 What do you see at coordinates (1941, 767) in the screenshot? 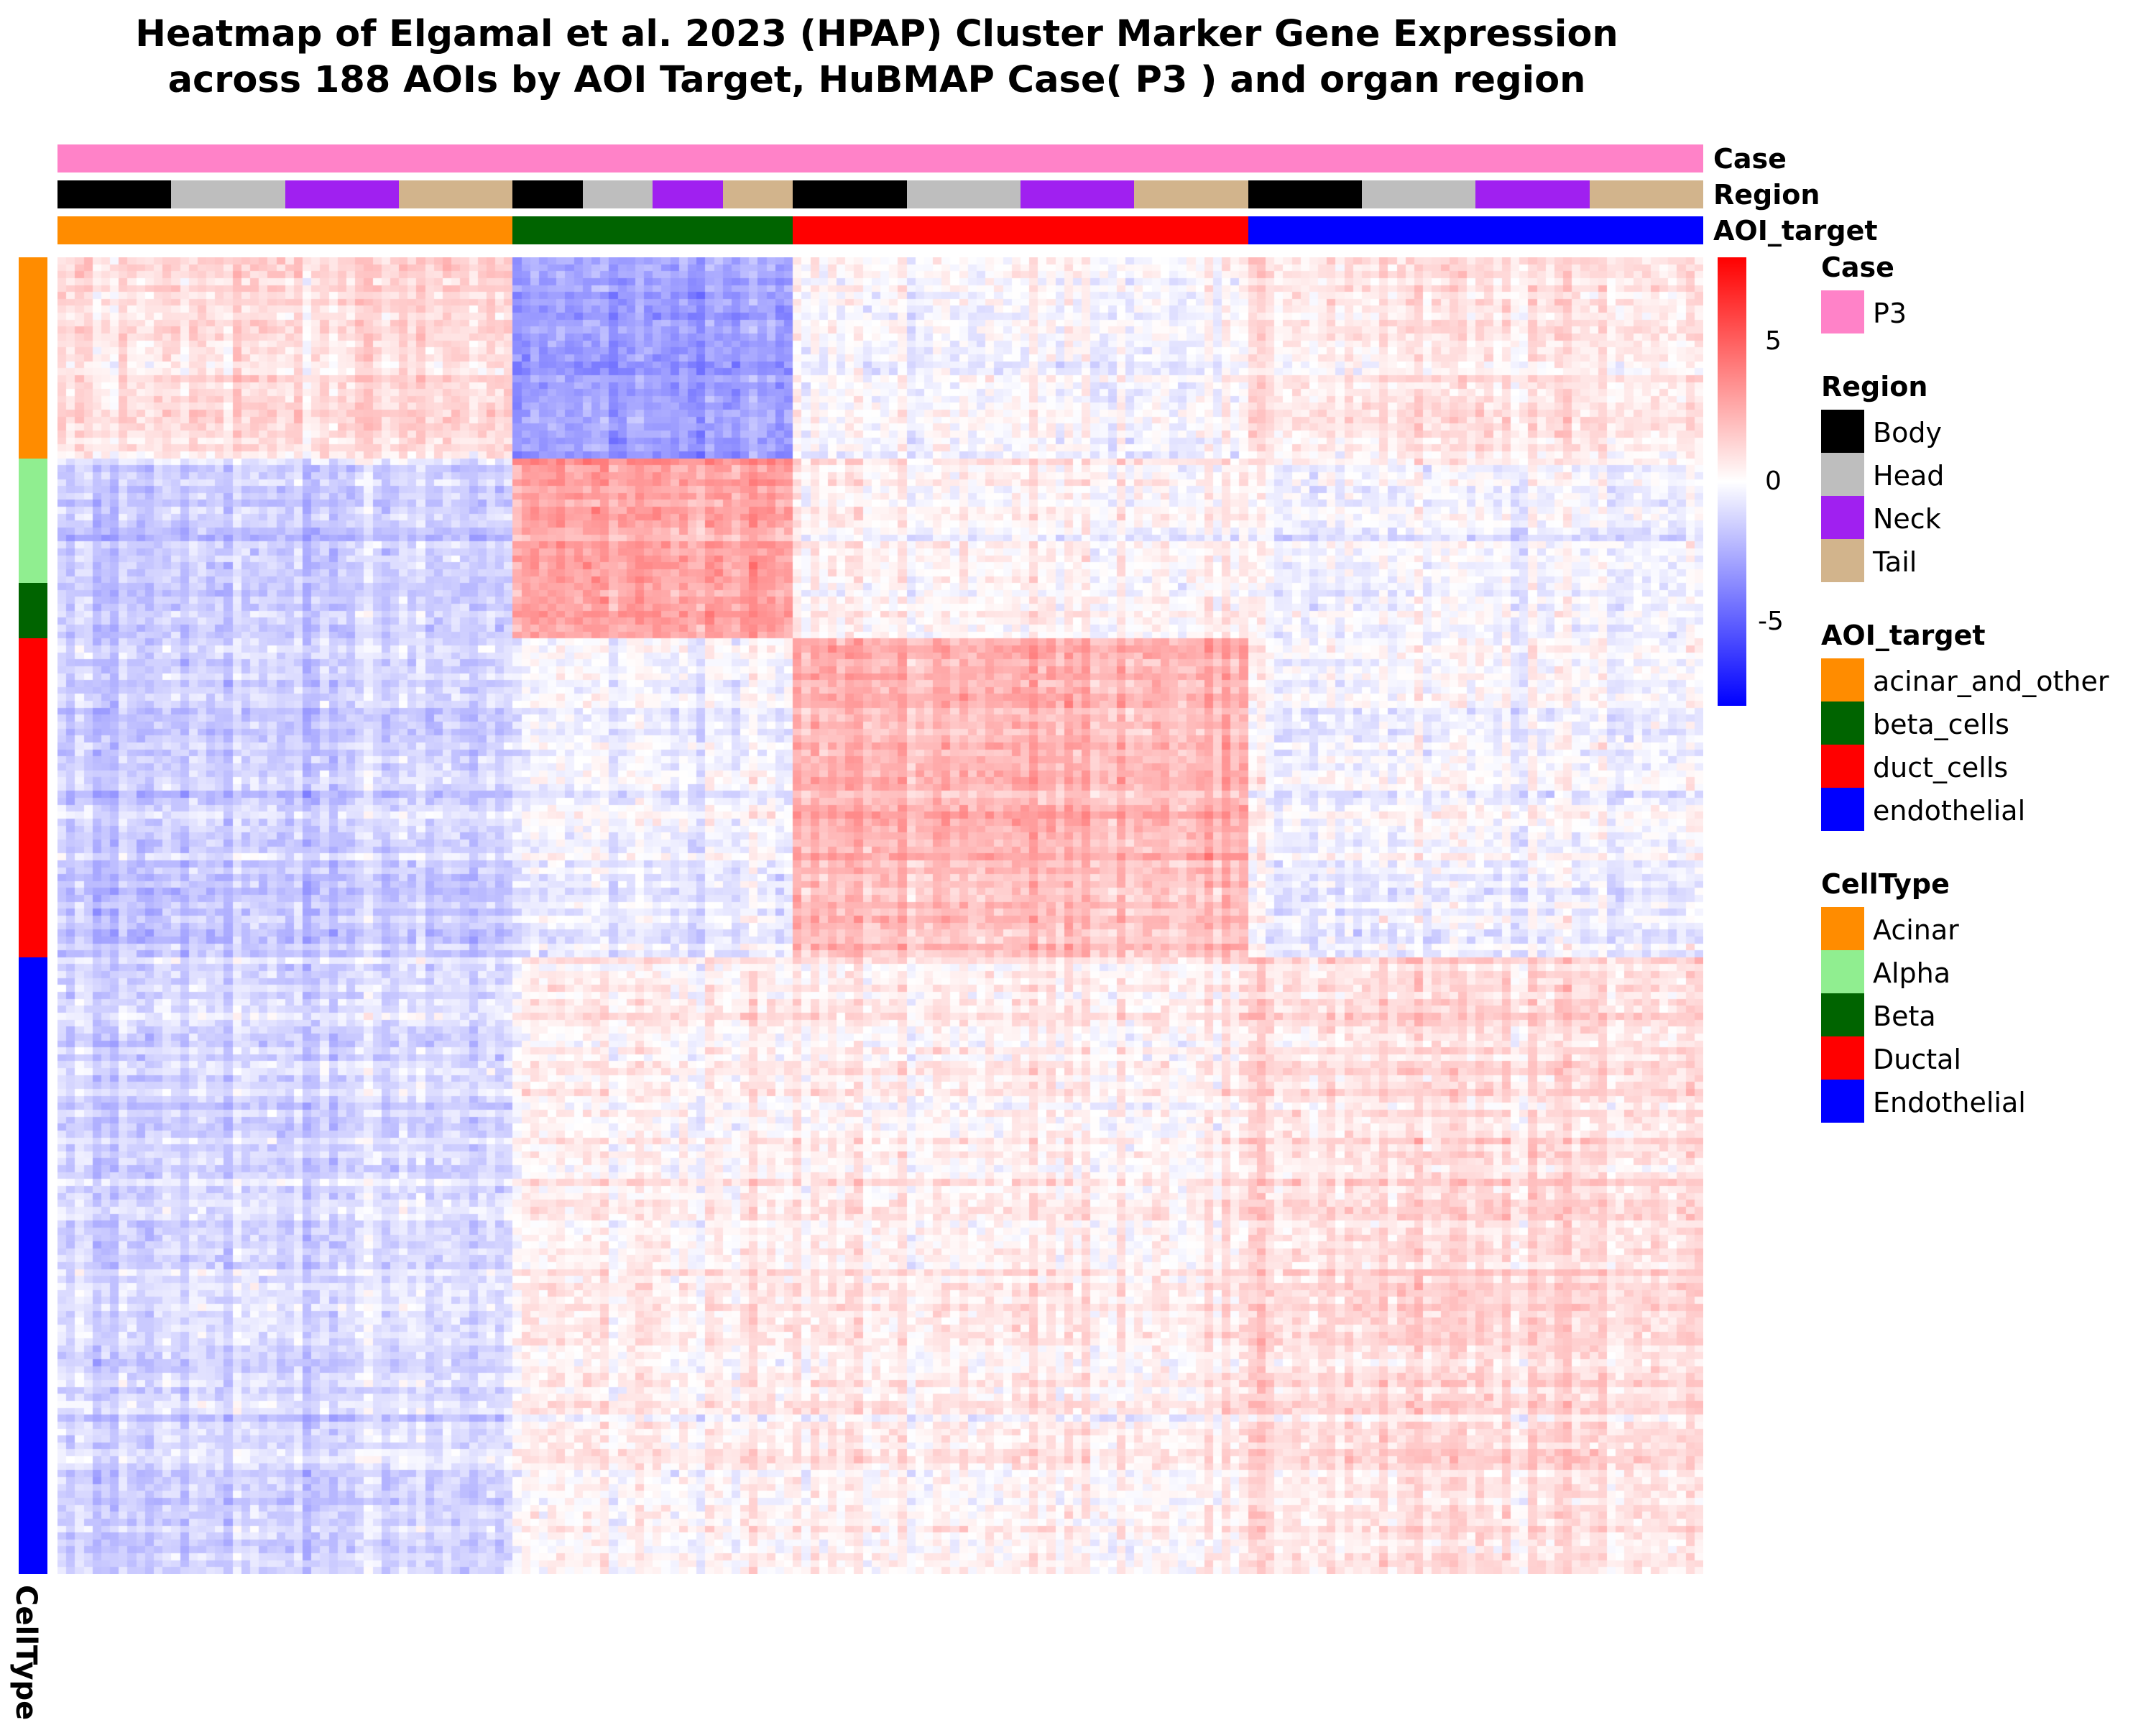
I see `legend-item-label: duct_cells` at bounding box center [1941, 767].